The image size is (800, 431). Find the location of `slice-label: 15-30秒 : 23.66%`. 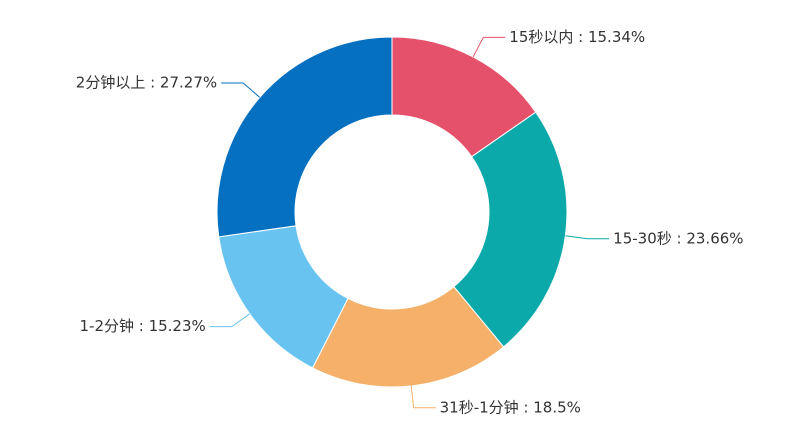

slice-label: 15-30秒 : 23.66% is located at coordinates (678, 238).